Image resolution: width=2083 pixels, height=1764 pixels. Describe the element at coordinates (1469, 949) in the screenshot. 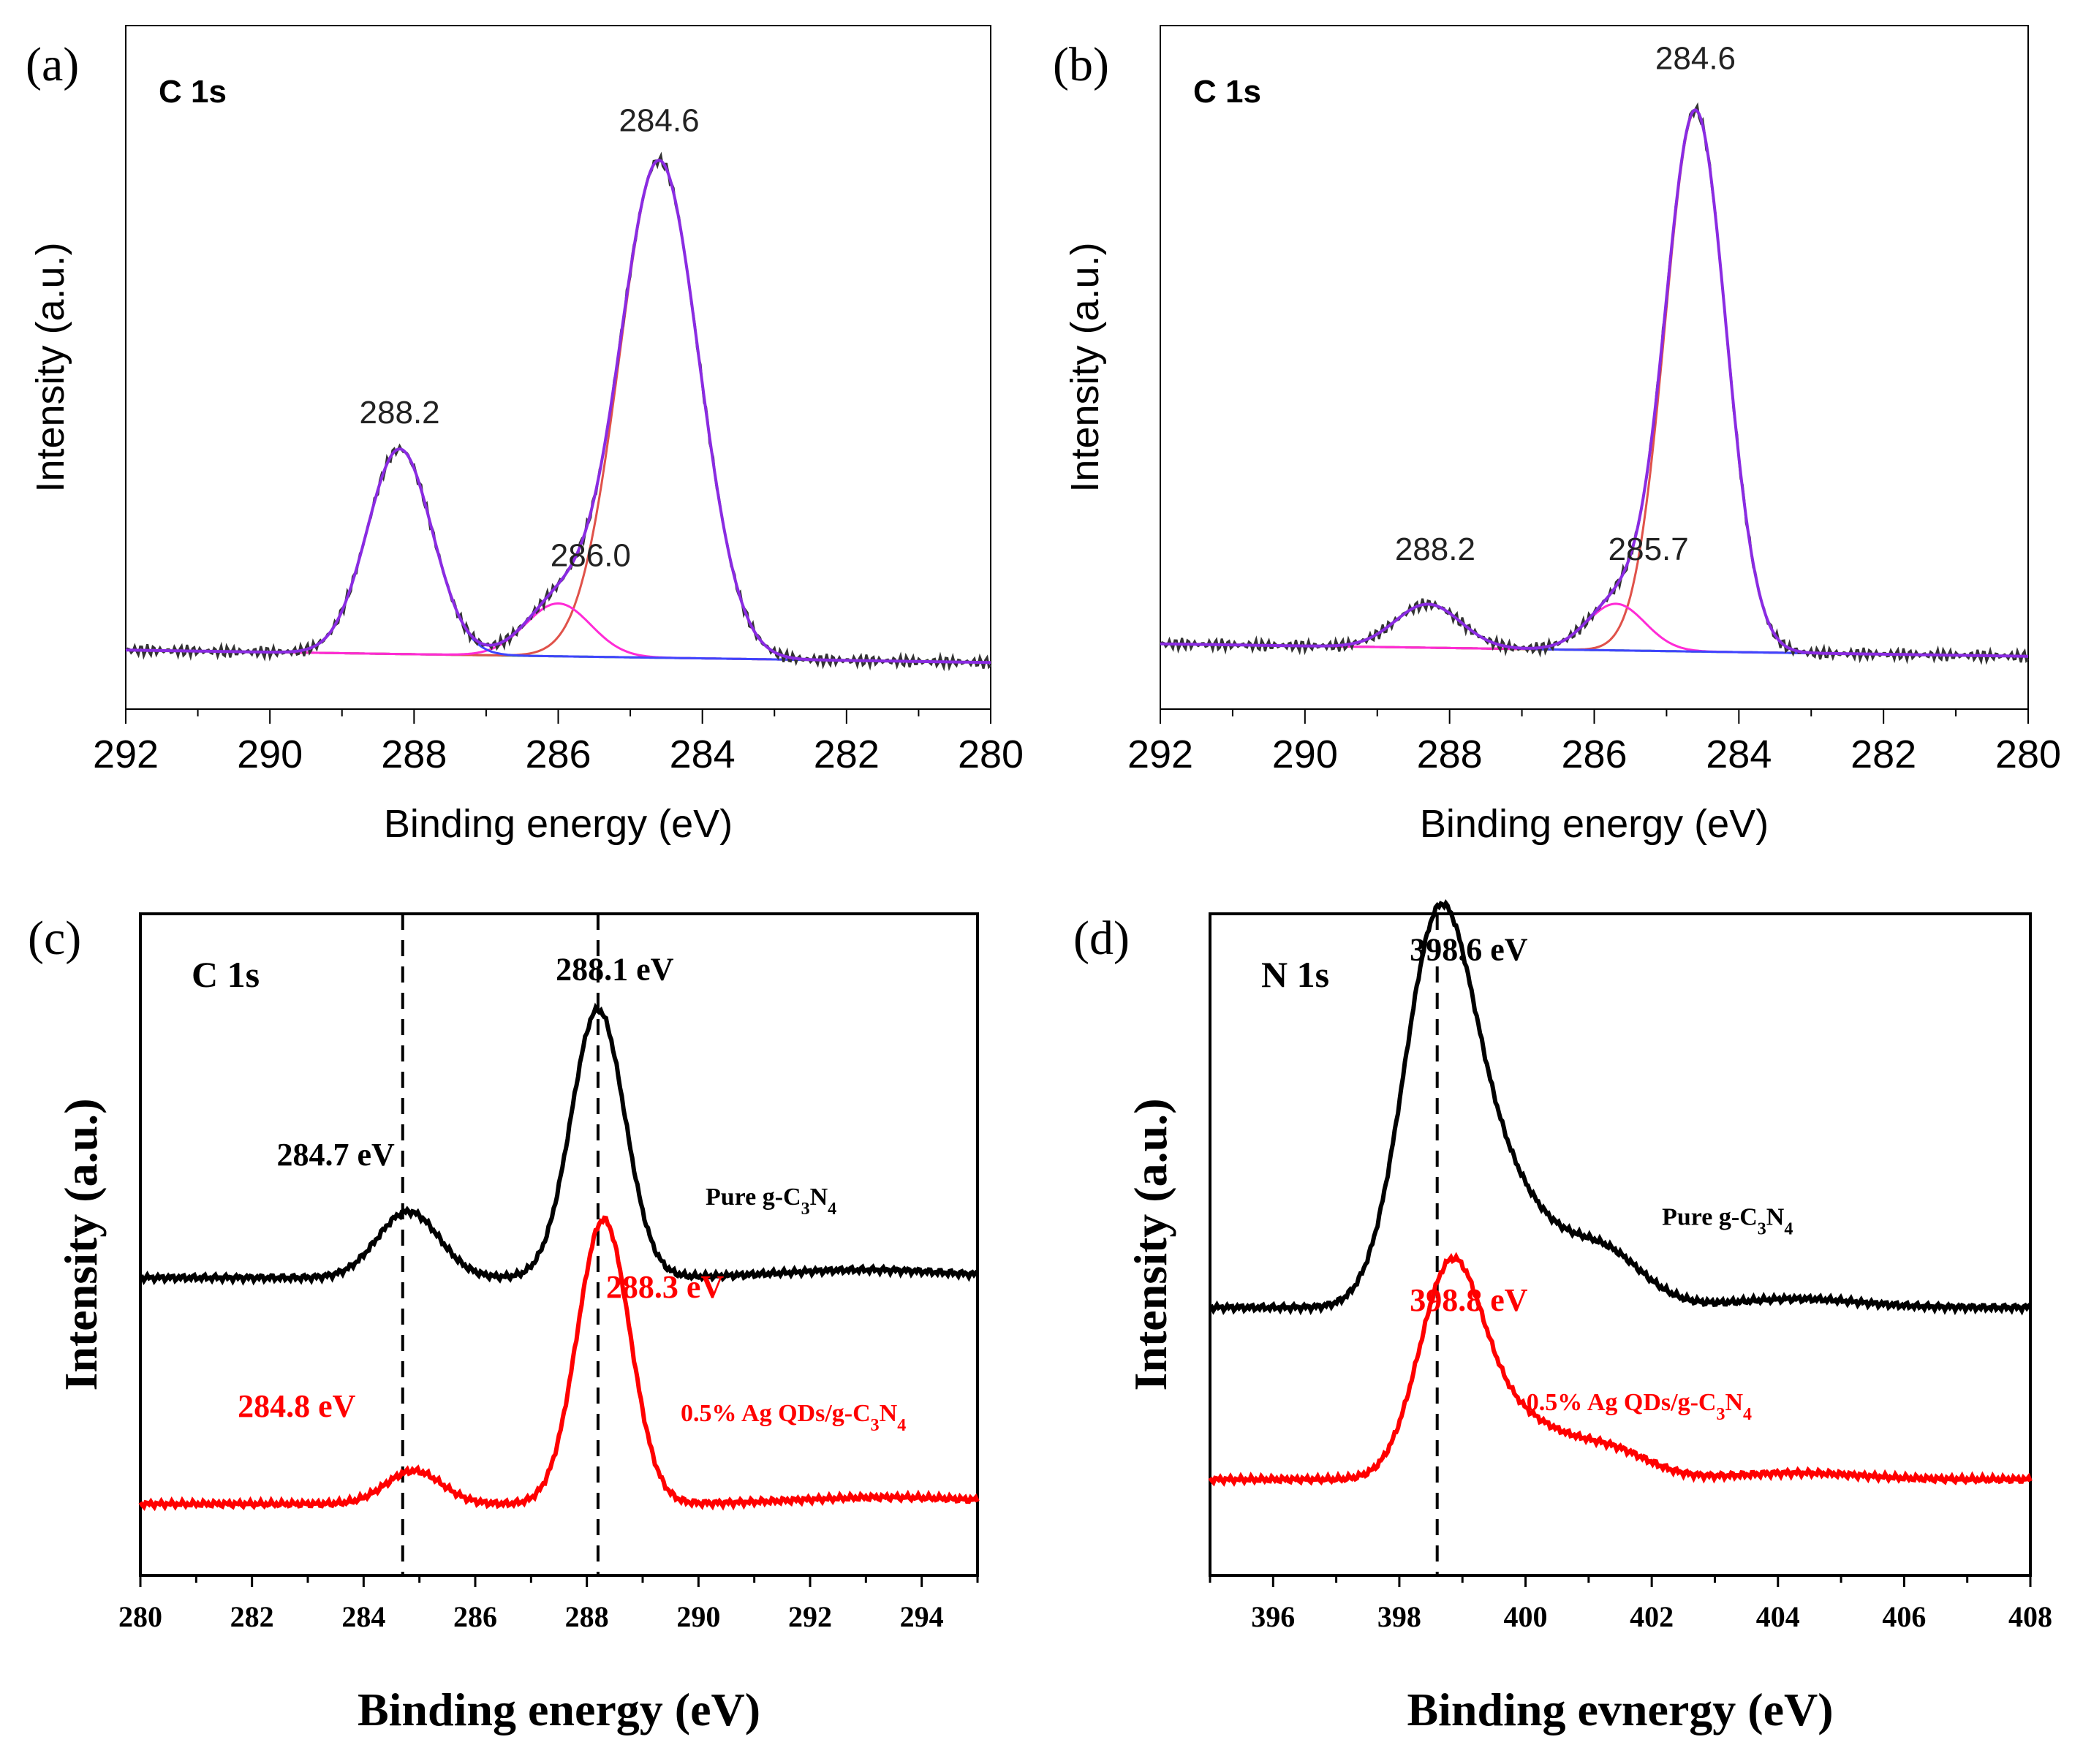

I see `peak-annotation: 398.6 eV` at that location.